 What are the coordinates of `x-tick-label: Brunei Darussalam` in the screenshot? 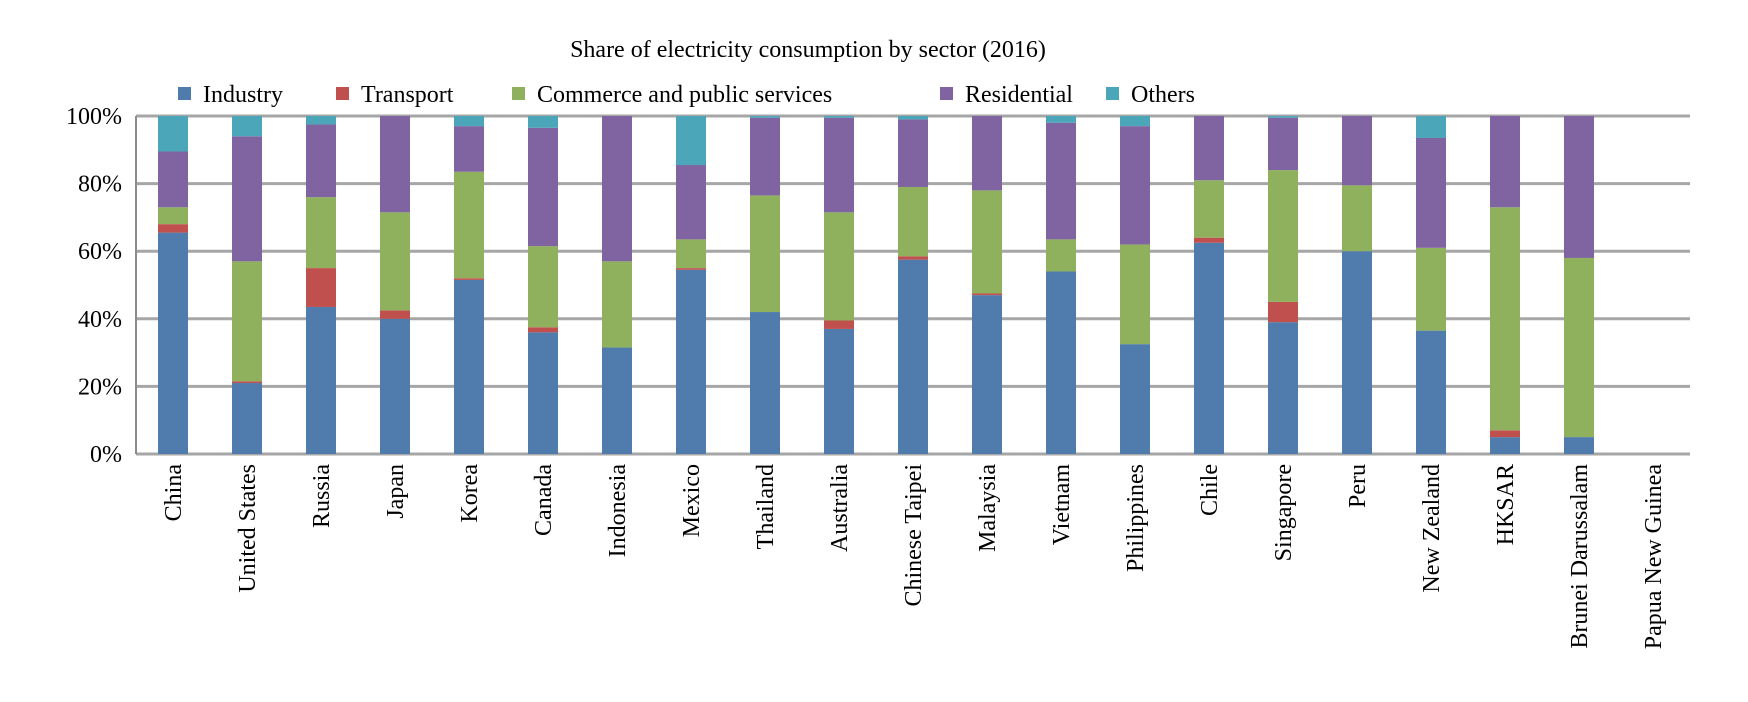 It's located at (1580, 556).